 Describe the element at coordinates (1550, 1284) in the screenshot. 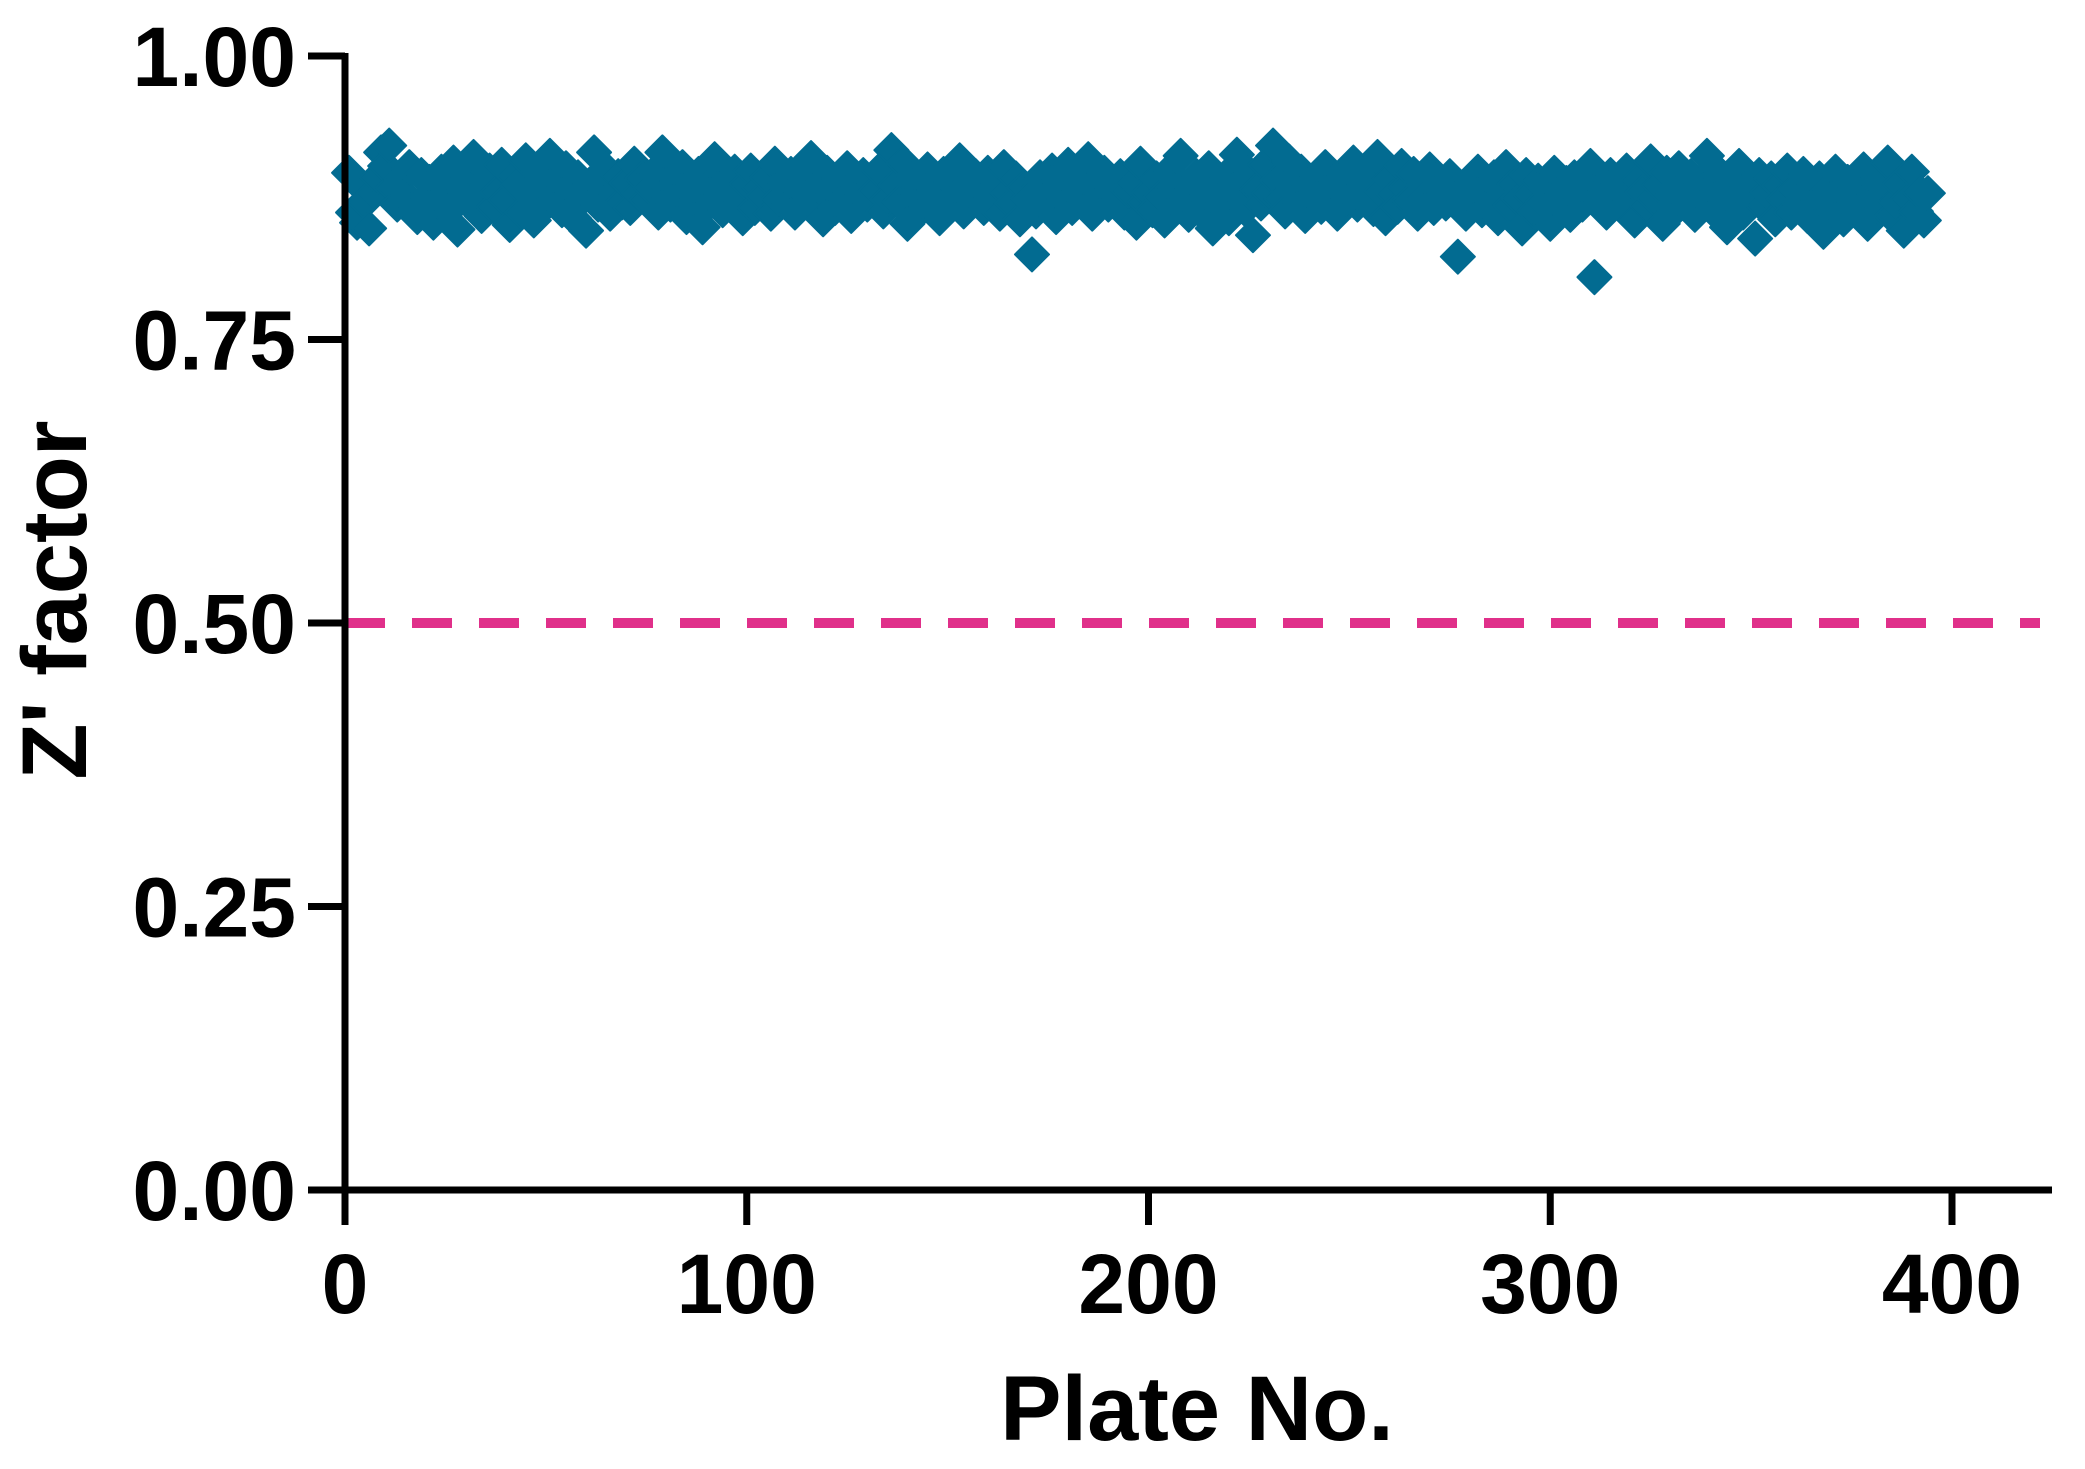

I see `x-tick-label: 300` at that location.